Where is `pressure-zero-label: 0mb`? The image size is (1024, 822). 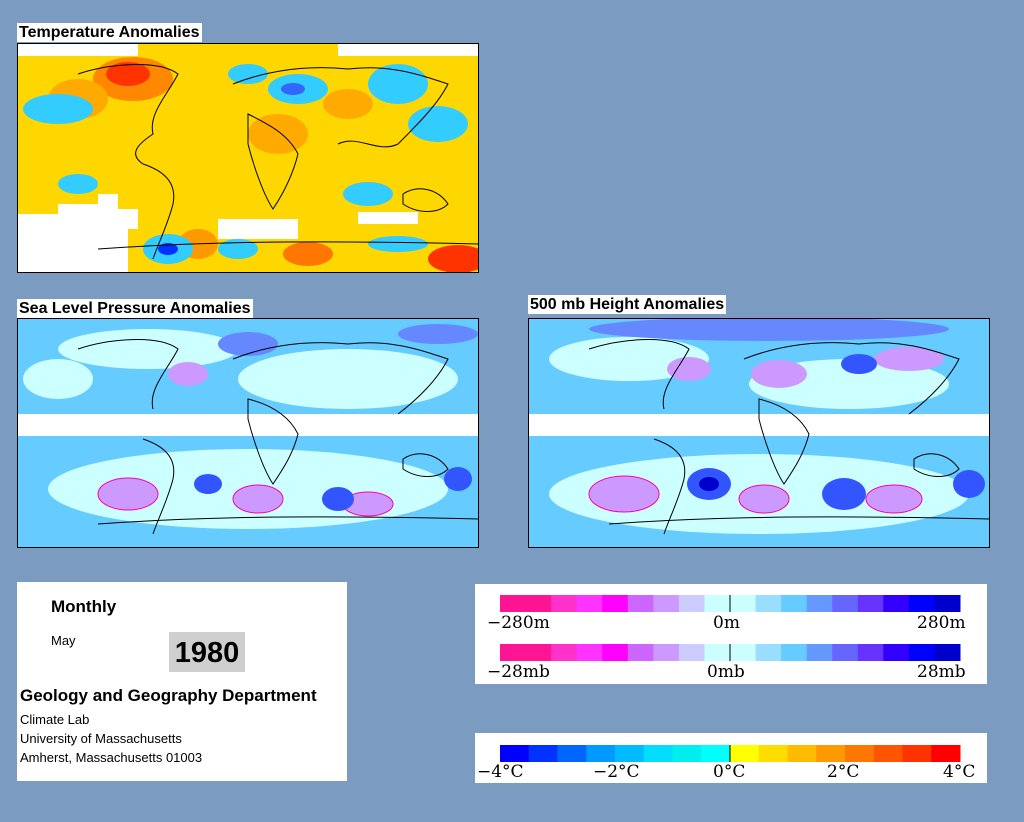 pressure-zero-label: 0mb is located at coordinates (726, 672).